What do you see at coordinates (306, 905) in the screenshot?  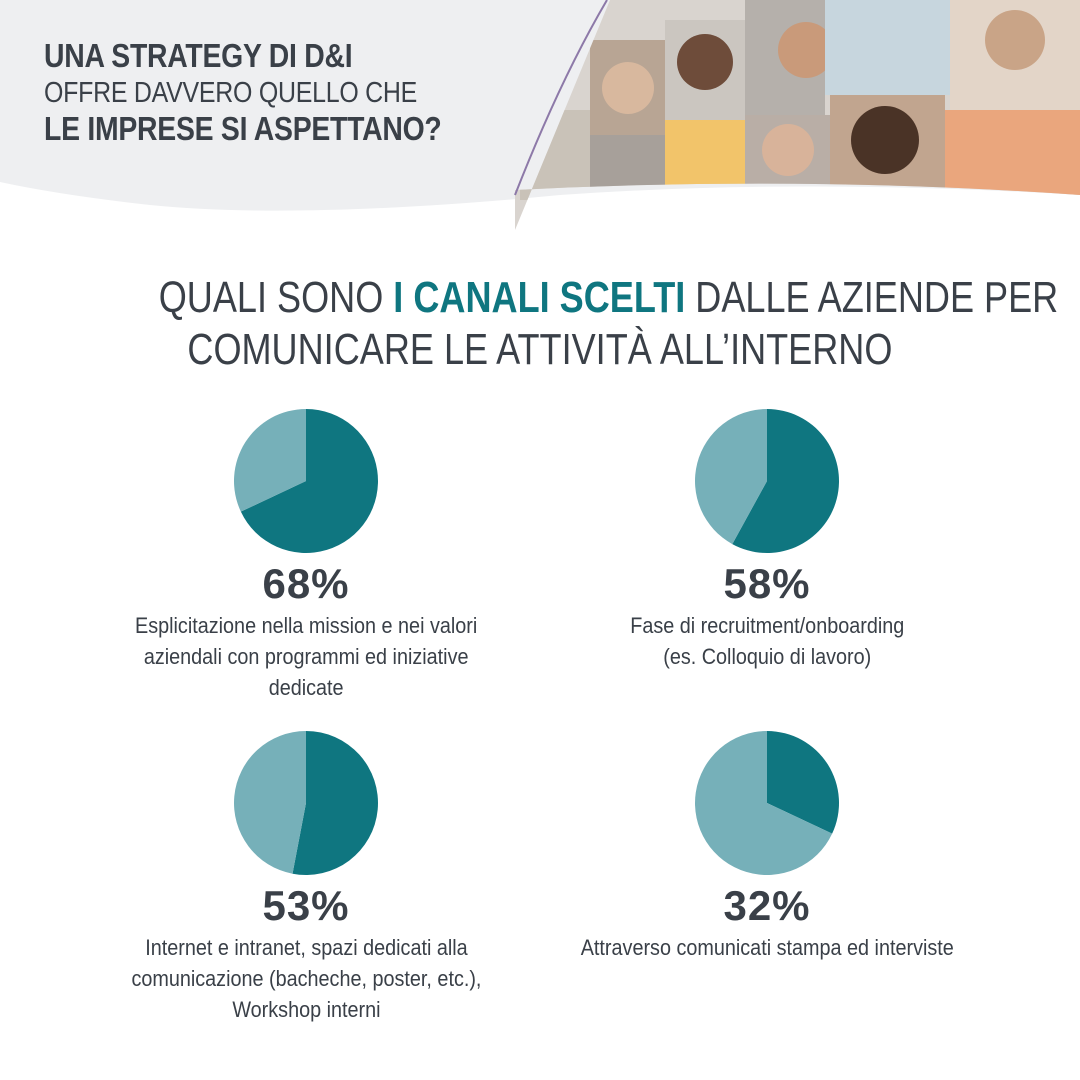 I see `pie-value-3: 53%` at bounding box center [306, 905].